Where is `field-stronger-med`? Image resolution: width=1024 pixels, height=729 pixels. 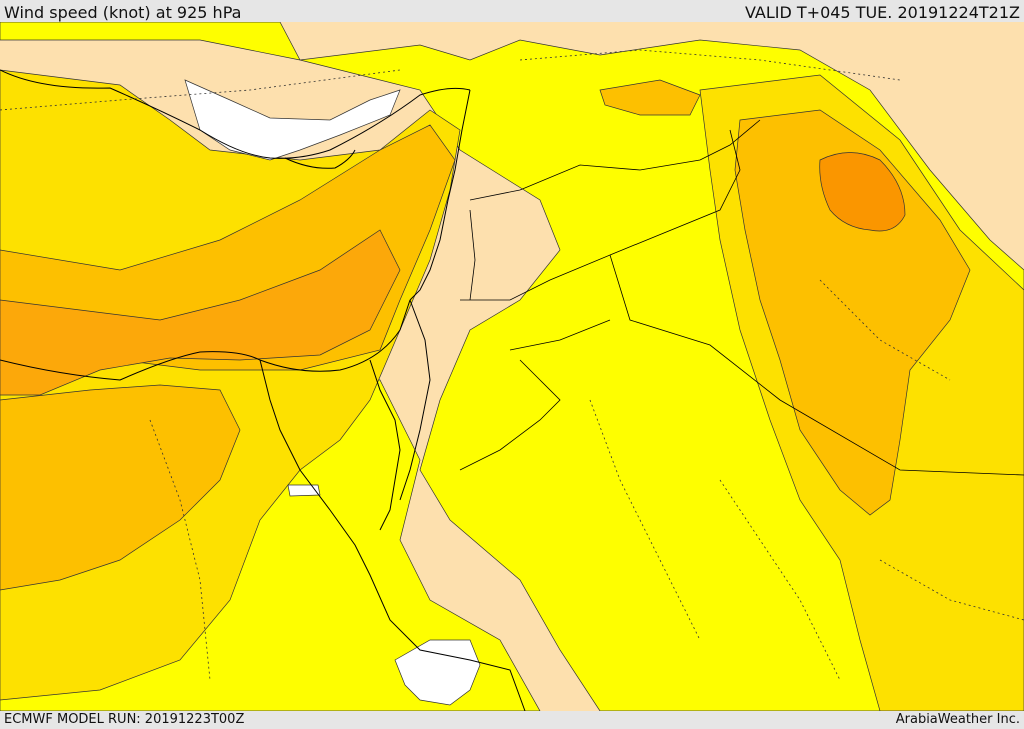 field-stronger-med is located at coordinates (200, 312).